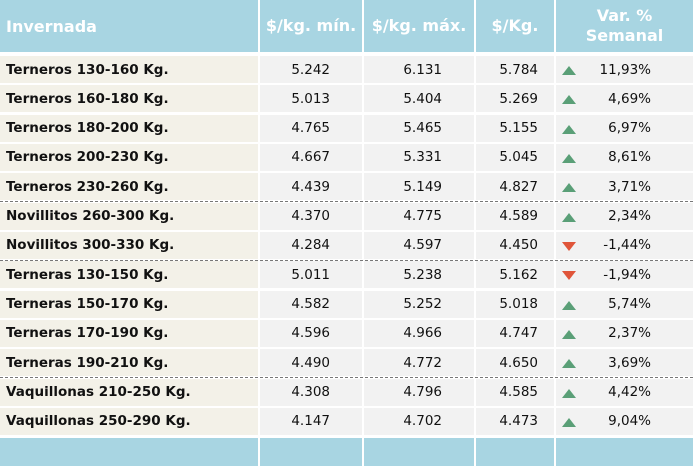 This screenshot has width=693, height=466. What do you see at coordinates (515, 392) in the screenshot?
I see `price-cell: 4.585` at bounding box center [515, 392].